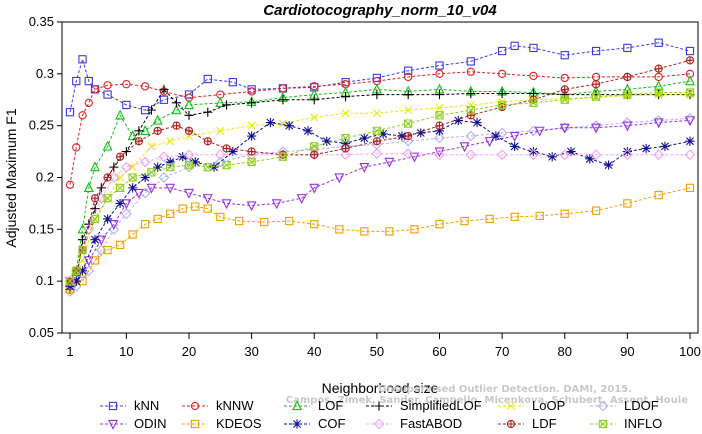  Describe the element at coordinates (690, 351) in the screenshot. I see `x-tick-label: 100` at that location.